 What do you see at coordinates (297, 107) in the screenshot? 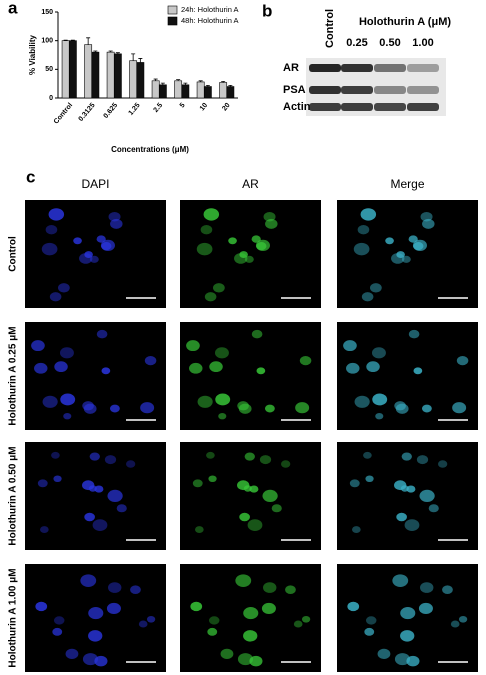
I see `blot-protein: Actin` at bounding box center [297, 107].